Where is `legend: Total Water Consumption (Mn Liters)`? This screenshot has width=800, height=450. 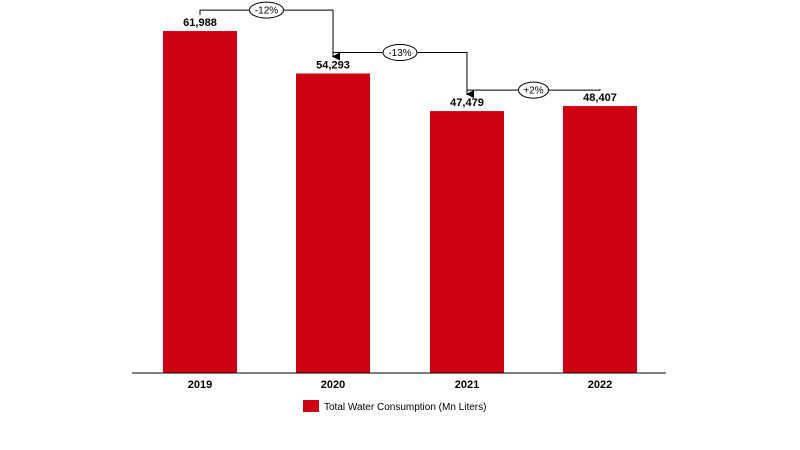 legend: Total Water Consumption (Mn Liters) is located at coordinates (394, 406).